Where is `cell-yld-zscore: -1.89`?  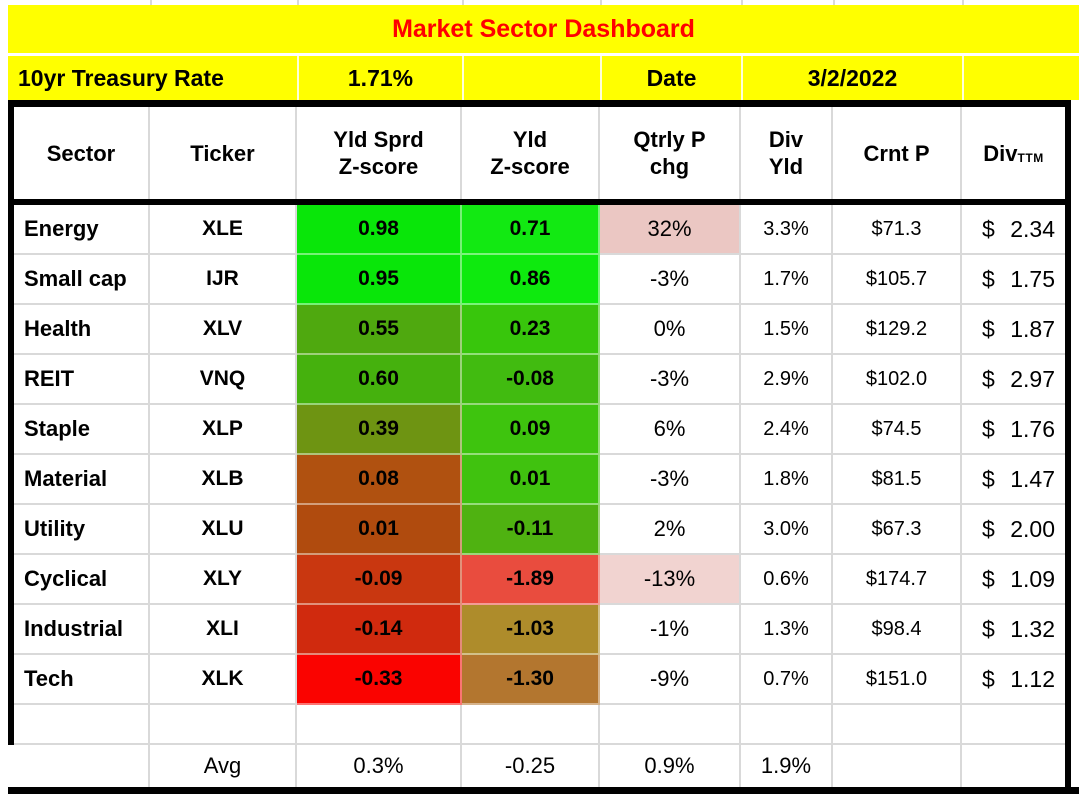
cell-yld-zscore: -1.89 is located at coordinates (531, 580).